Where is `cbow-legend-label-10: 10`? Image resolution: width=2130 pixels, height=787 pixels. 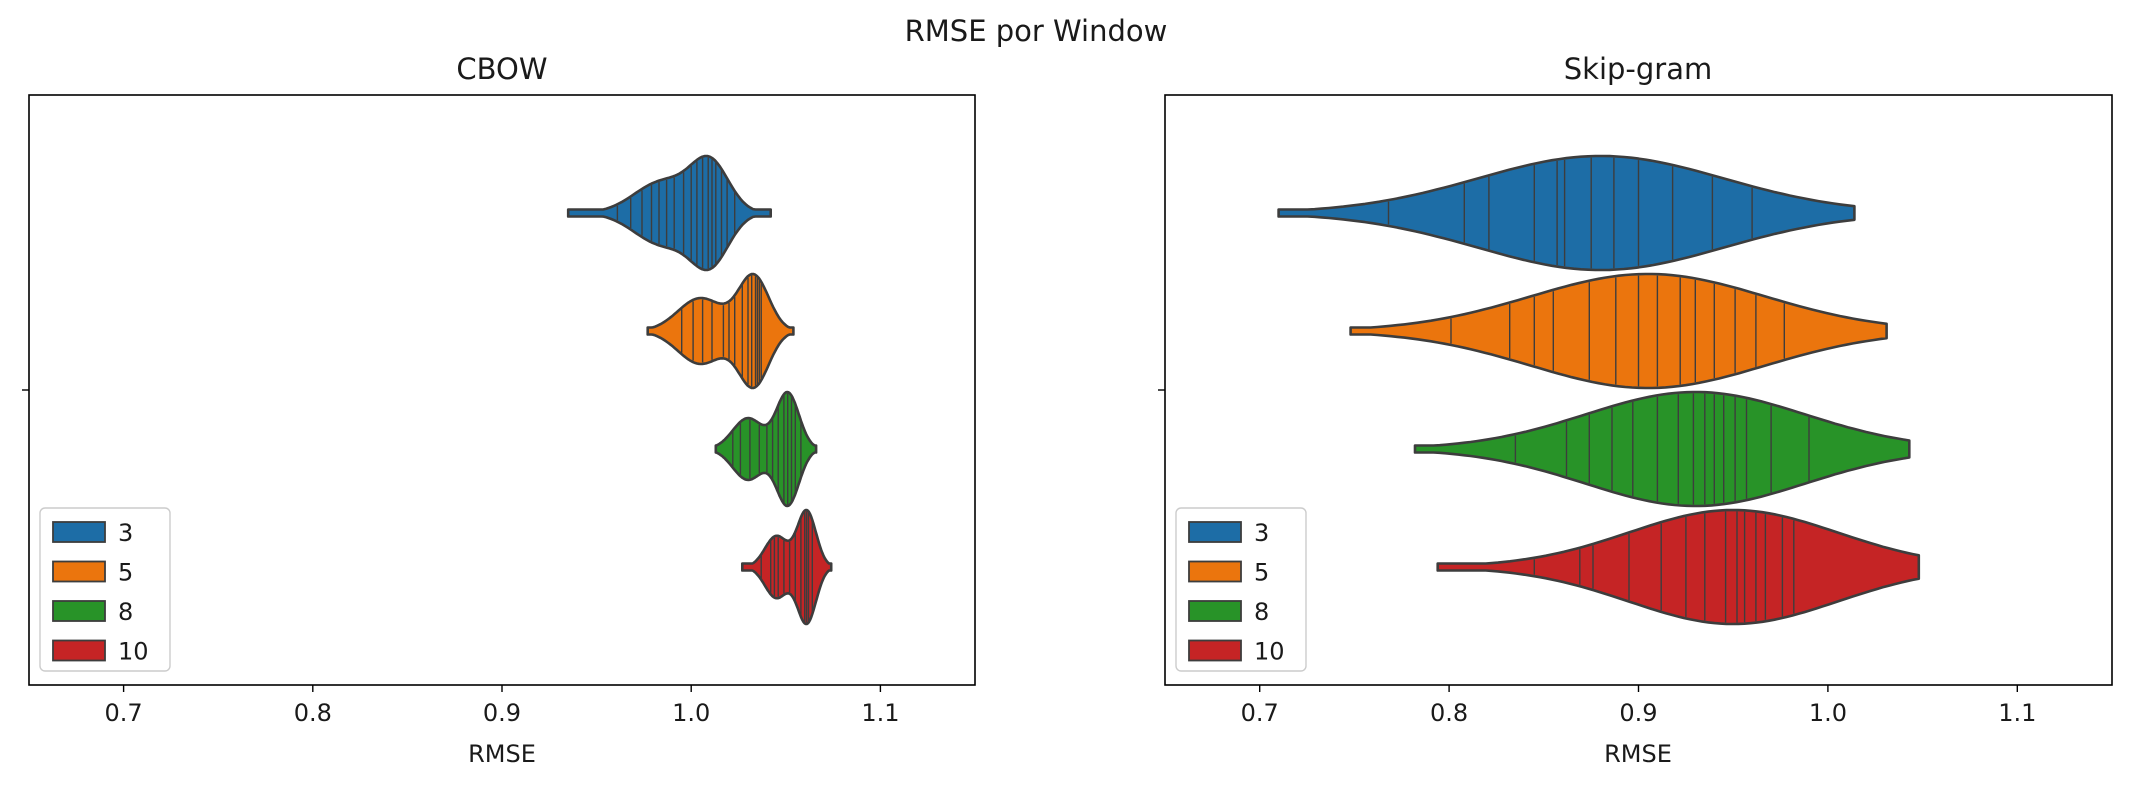
cbow-legend-label-10: 10 is located at coordinates (133, 652).